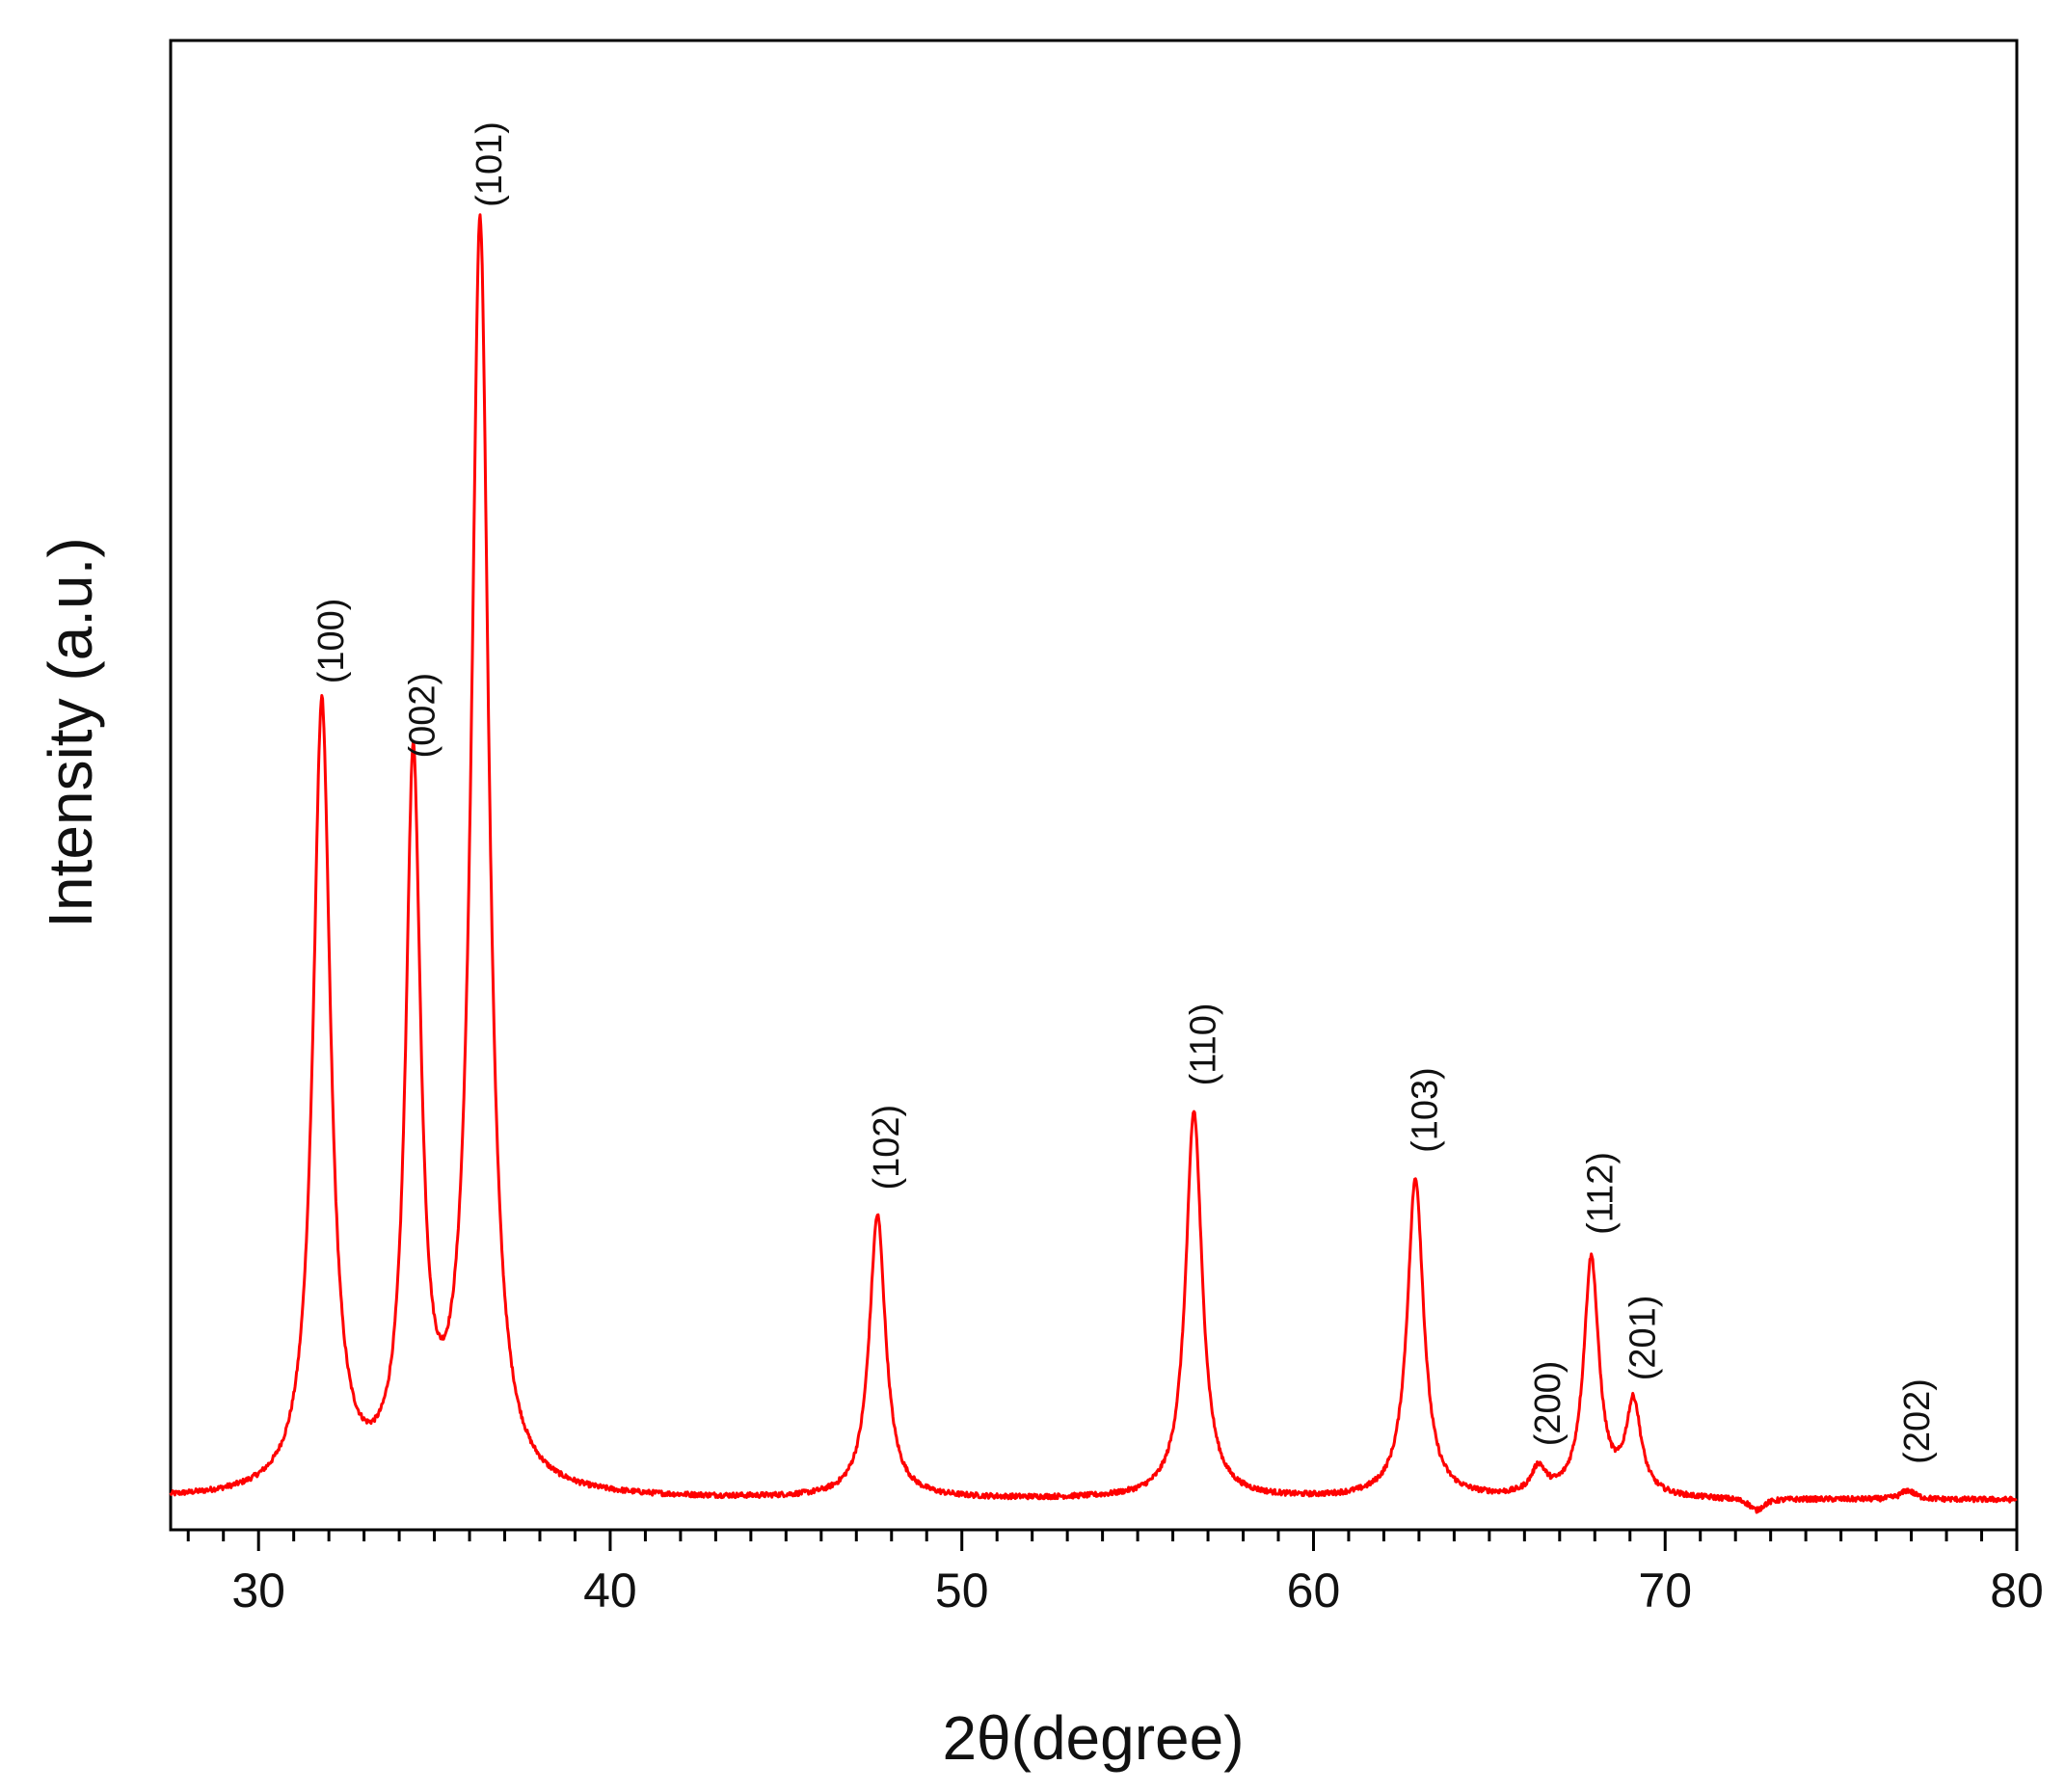  What do you see at coordinates (610, 1591) in the screenshot?
I see `x-tick-label: 40` at bounding box center [610, 1591].